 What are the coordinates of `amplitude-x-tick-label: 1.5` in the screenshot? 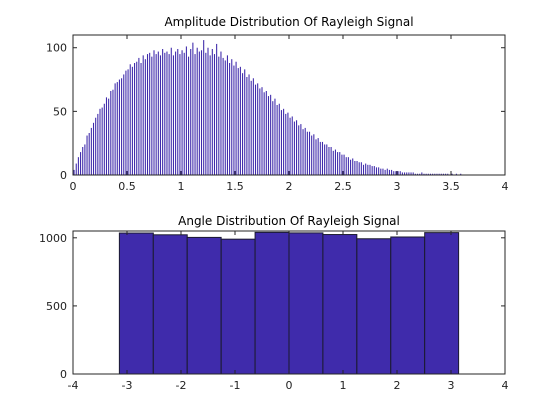 It's located at (235, 186).